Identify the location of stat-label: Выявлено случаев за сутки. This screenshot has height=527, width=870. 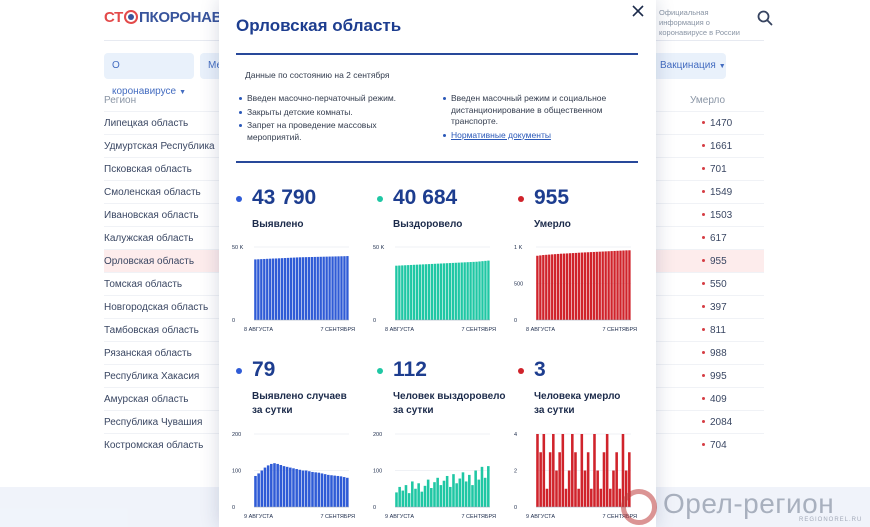
(299, 403).